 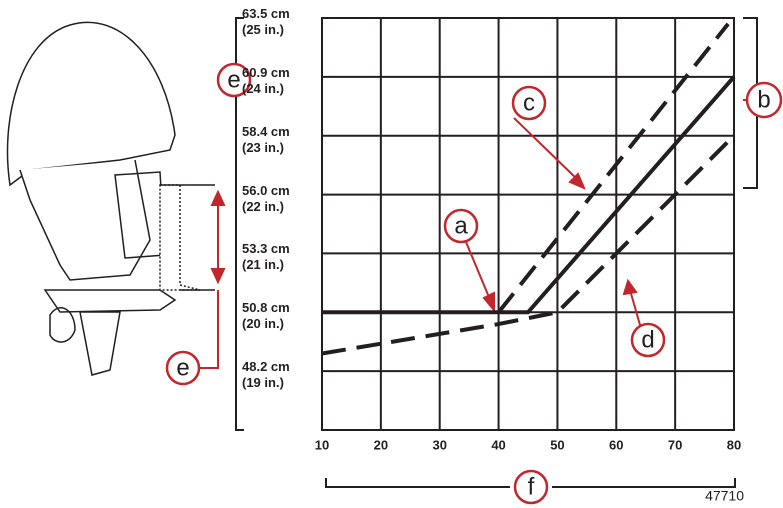 What do you see at coordinates (557, 444) in the screenshot?
I see `x-tick-label: 50` at bounding box center [557, 444].